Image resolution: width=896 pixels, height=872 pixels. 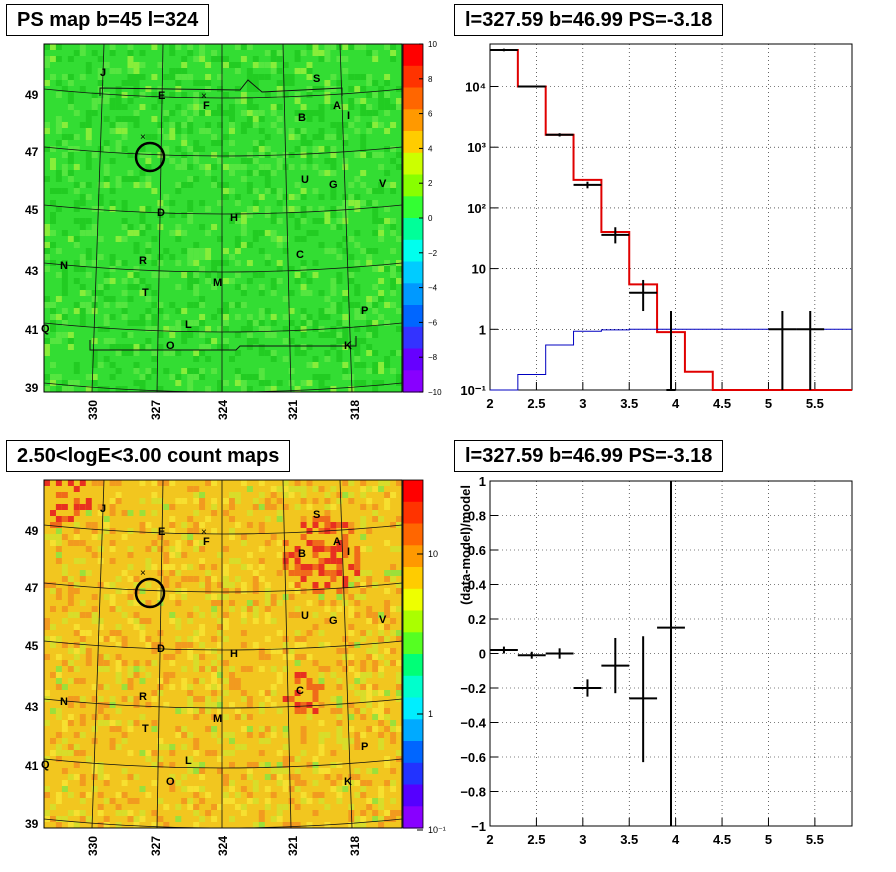 What do you see at coordinates (430, 114) in the screenshot?
I see `ps-colorbar-tick: 6` at bounding box center [430, 114].